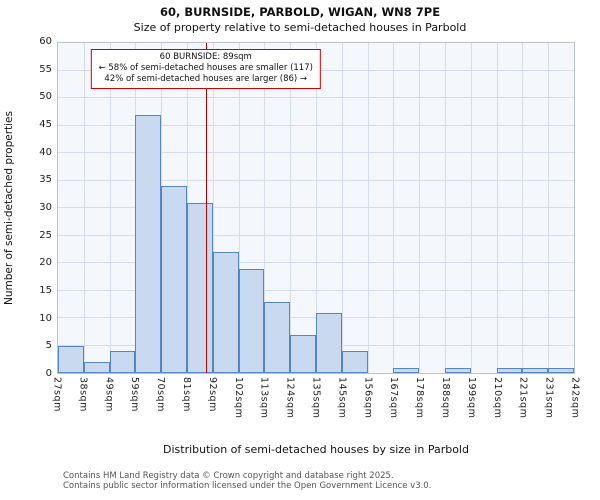 The height and width of the screenshot is (500, 600). Describe the element at coordinates (420, 398) in the screenshot. I see `x-tick-label: 178sqm` at that location.